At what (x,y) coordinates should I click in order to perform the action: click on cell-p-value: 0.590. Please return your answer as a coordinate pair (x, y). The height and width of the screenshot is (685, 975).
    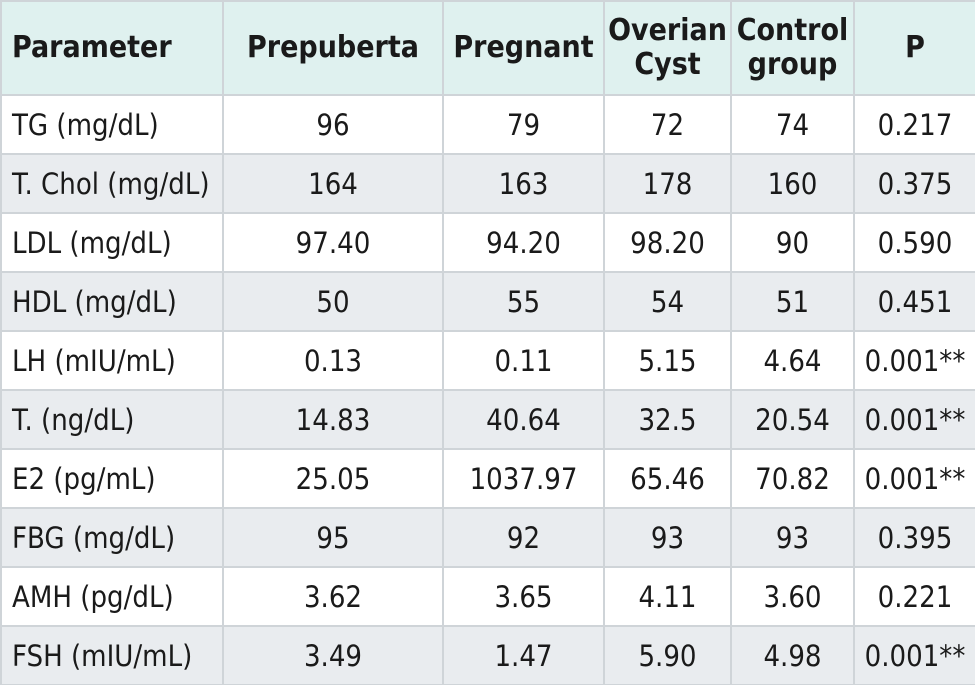
    Looking at the image, I should click on (914, 242).